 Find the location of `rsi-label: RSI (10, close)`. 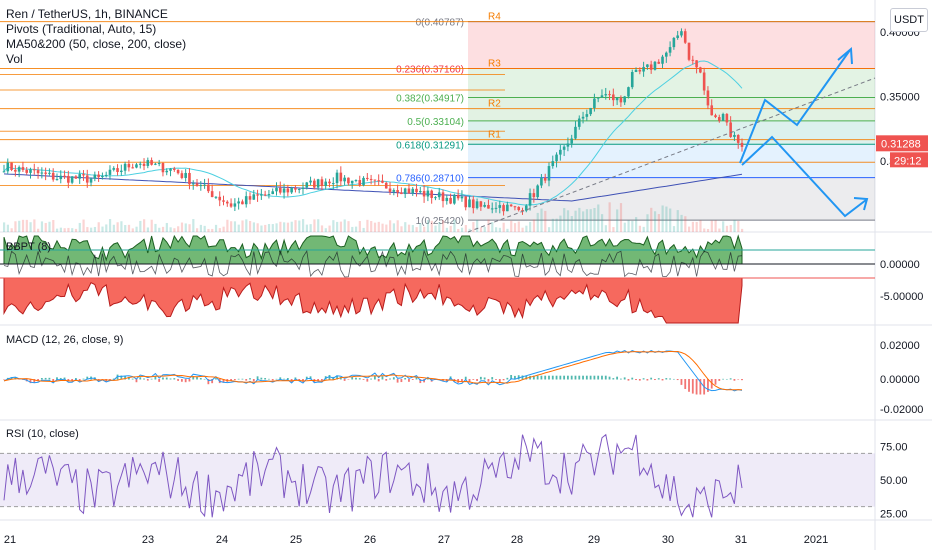

rsi-label: RSI (10, close) is located at coordinates (42, 434).